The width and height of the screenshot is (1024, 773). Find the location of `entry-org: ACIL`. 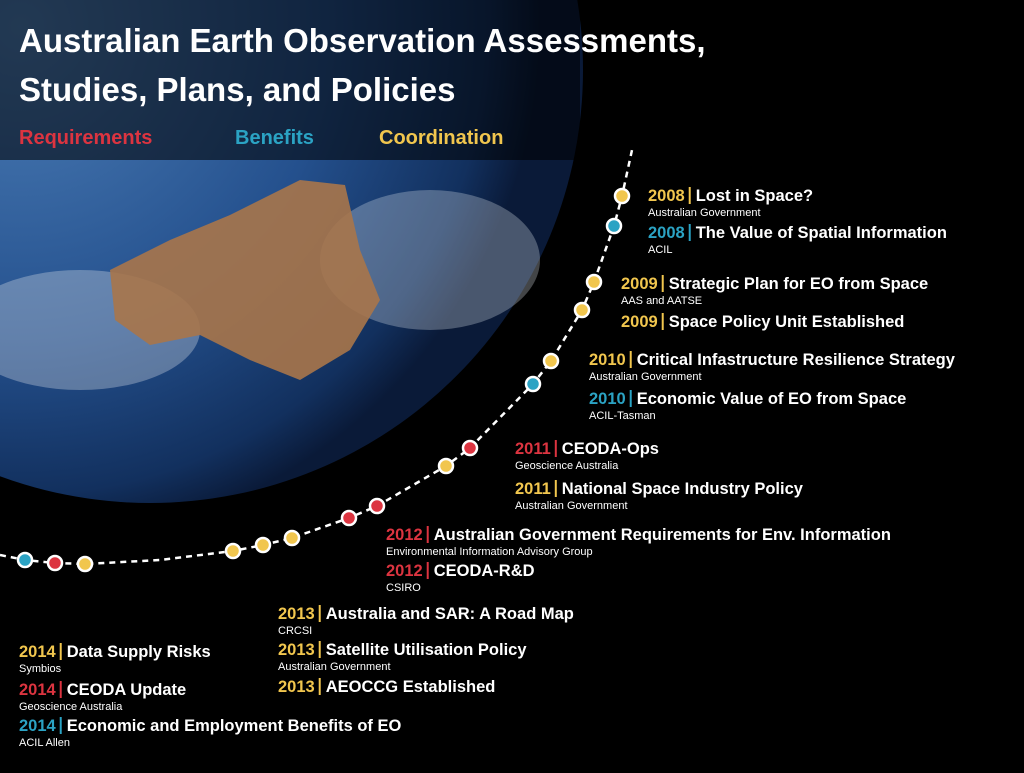

entry-org: ACIL is located at coordinates (660, 250).